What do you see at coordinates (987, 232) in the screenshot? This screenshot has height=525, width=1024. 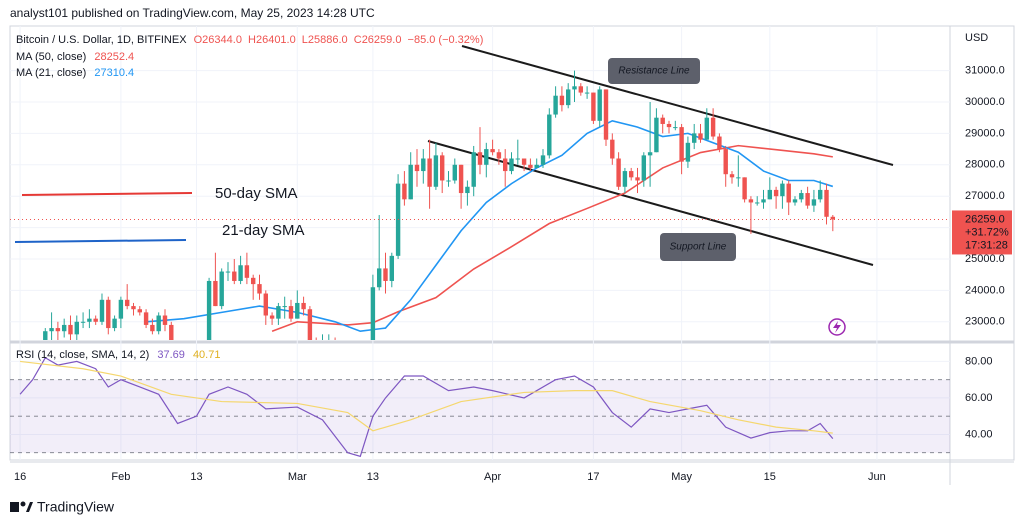 I see `last-price-change: +31.72%` at bounding box center [987, 232].